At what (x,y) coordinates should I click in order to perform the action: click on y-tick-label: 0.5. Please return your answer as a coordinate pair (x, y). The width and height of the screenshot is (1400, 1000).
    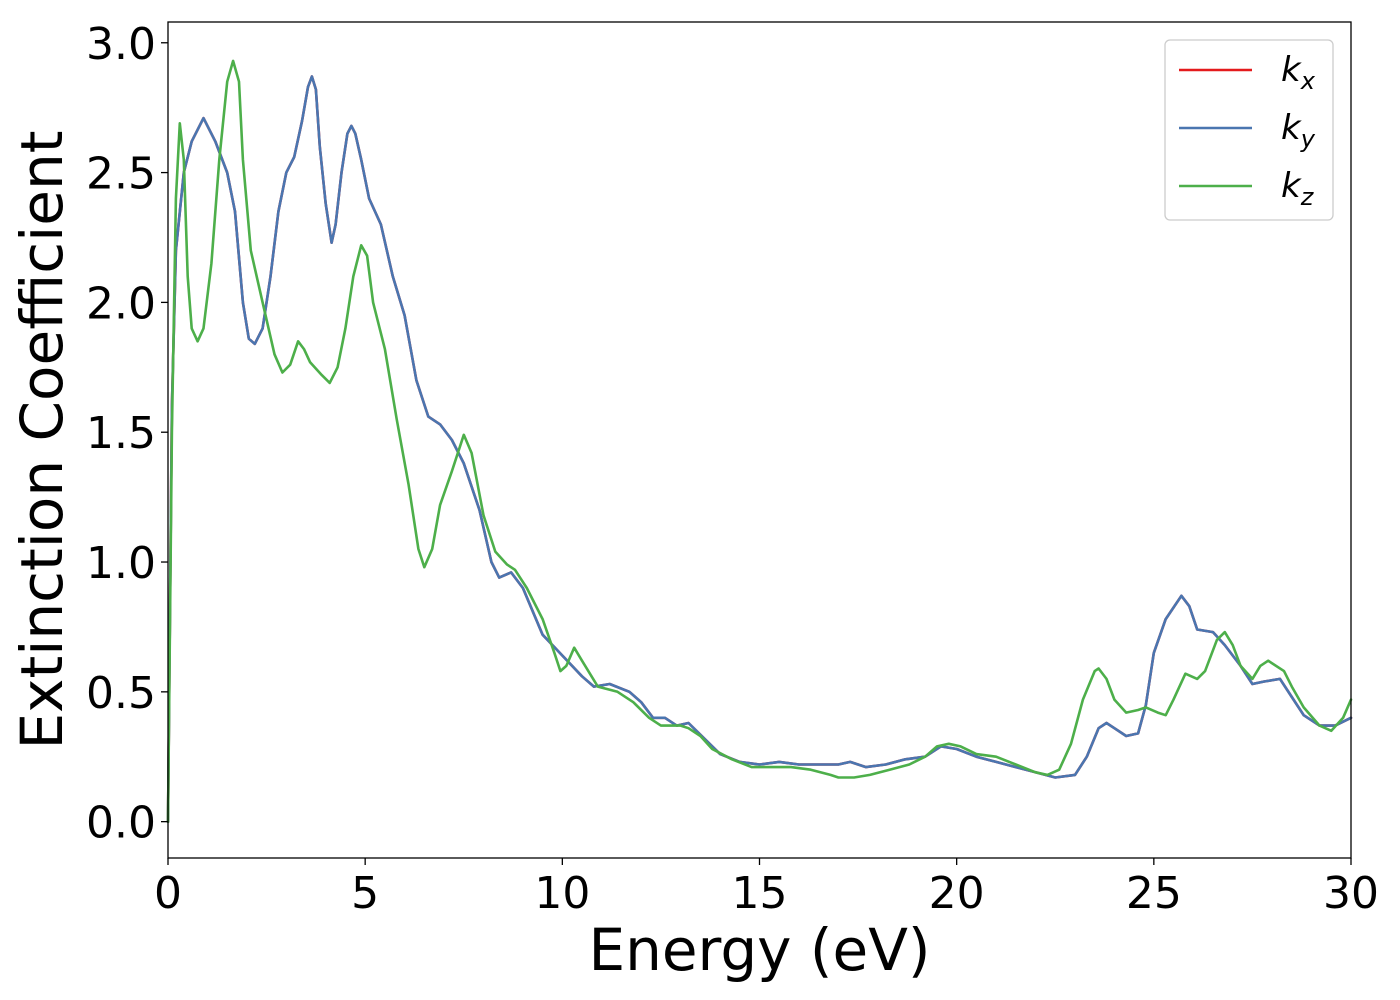
    Looking at the image, I should click on (121, 693).